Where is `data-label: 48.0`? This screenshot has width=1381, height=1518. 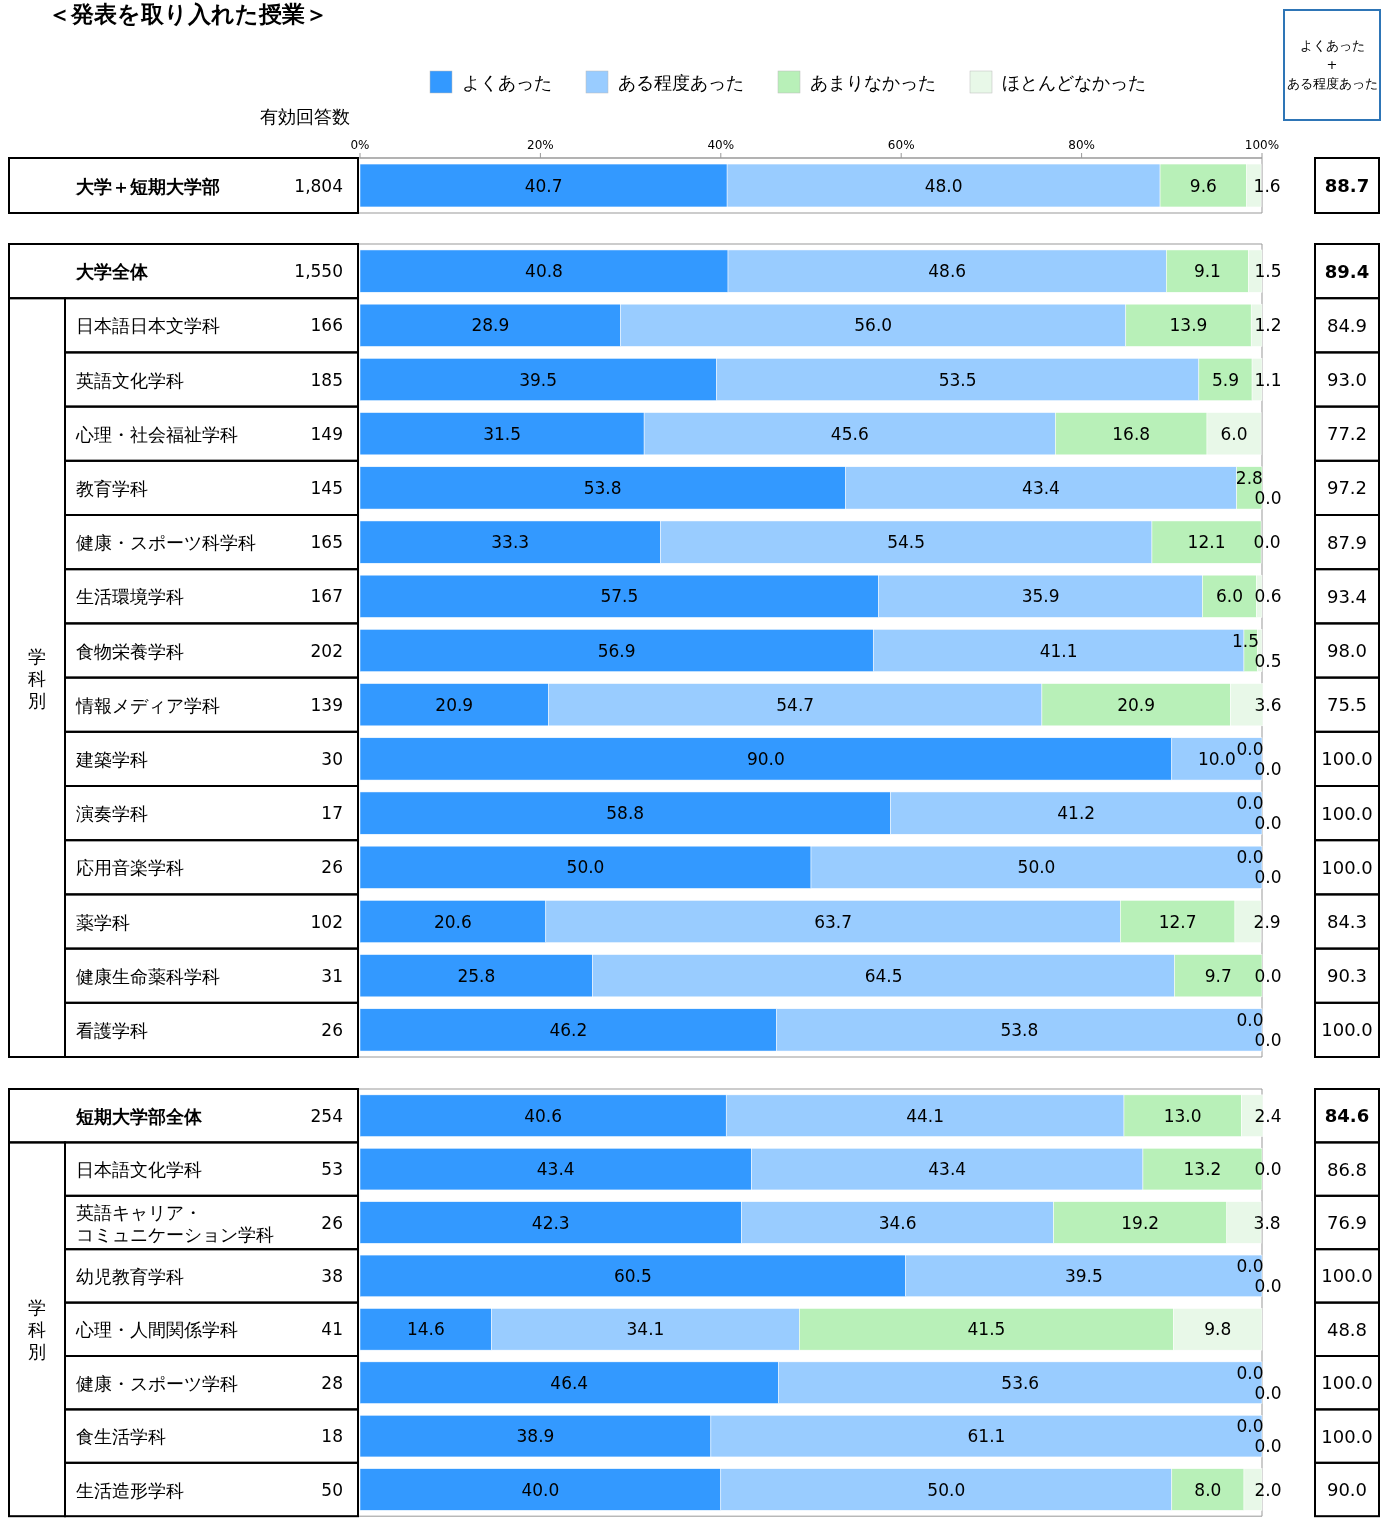
data-label: 48.0 is located at coordinates (943, 185).